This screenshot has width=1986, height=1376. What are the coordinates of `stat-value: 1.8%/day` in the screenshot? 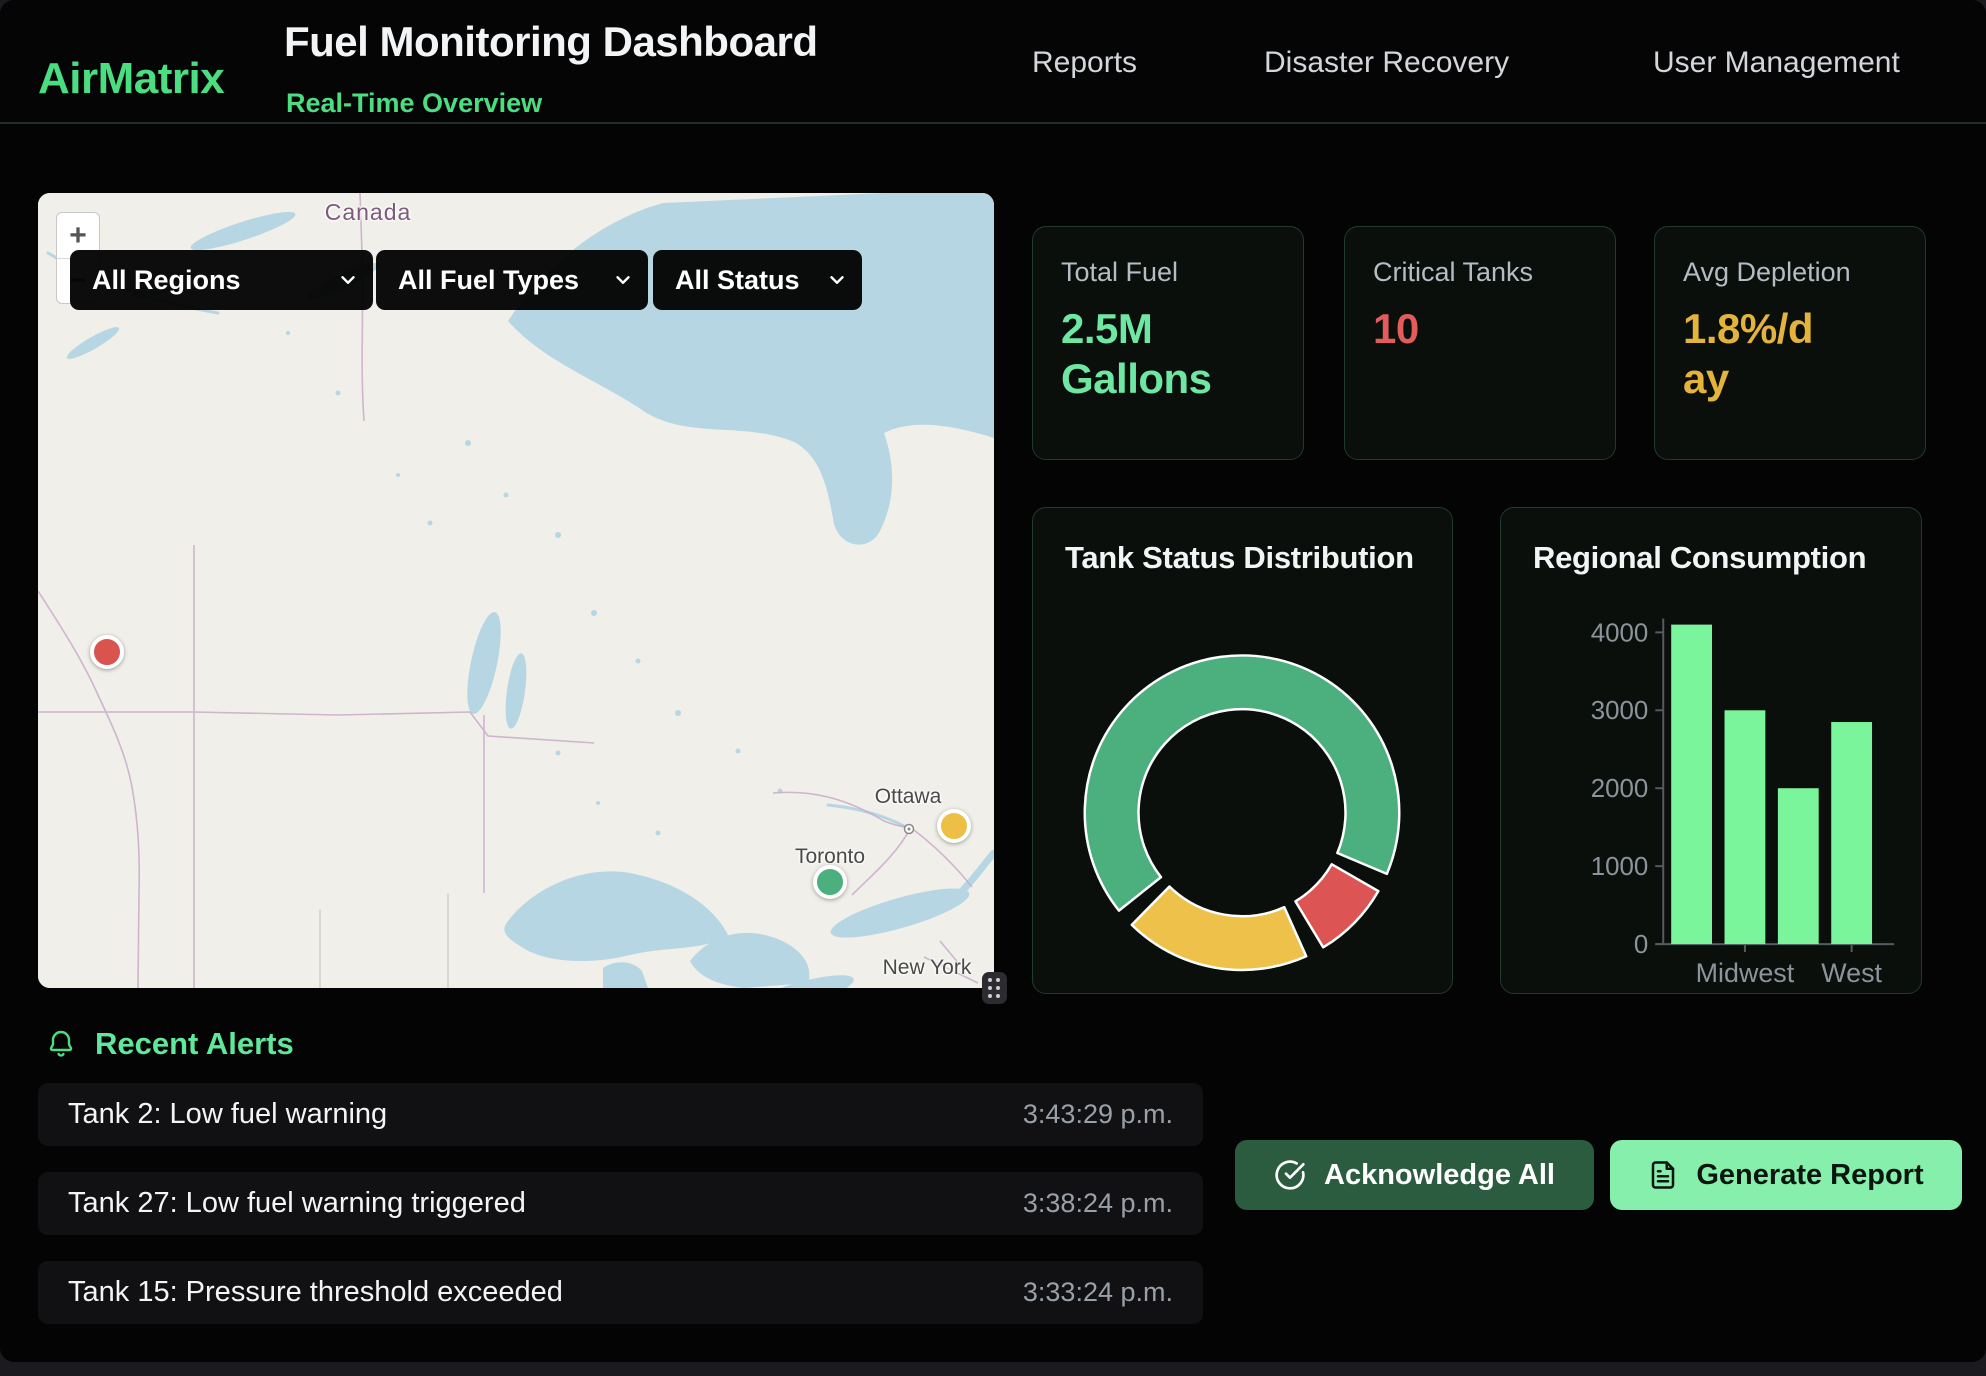 It's located at (1748, 353).